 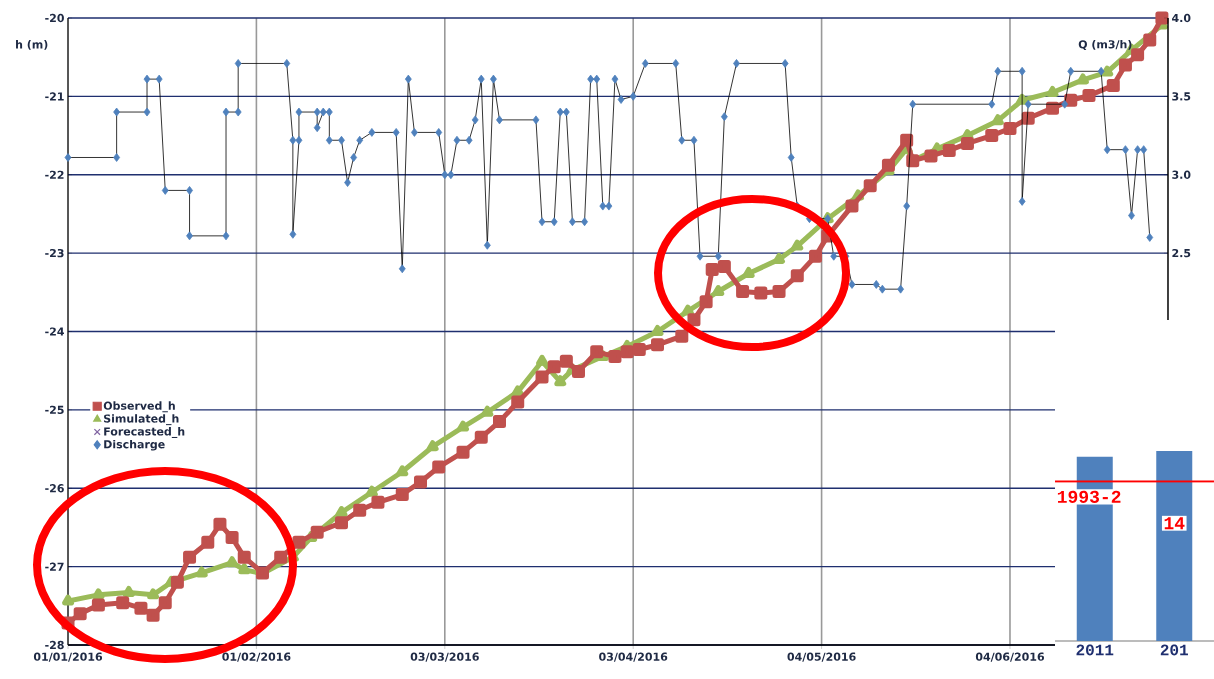 I want to click on x-tick-label: 2011, so click(x=1095, y=650).